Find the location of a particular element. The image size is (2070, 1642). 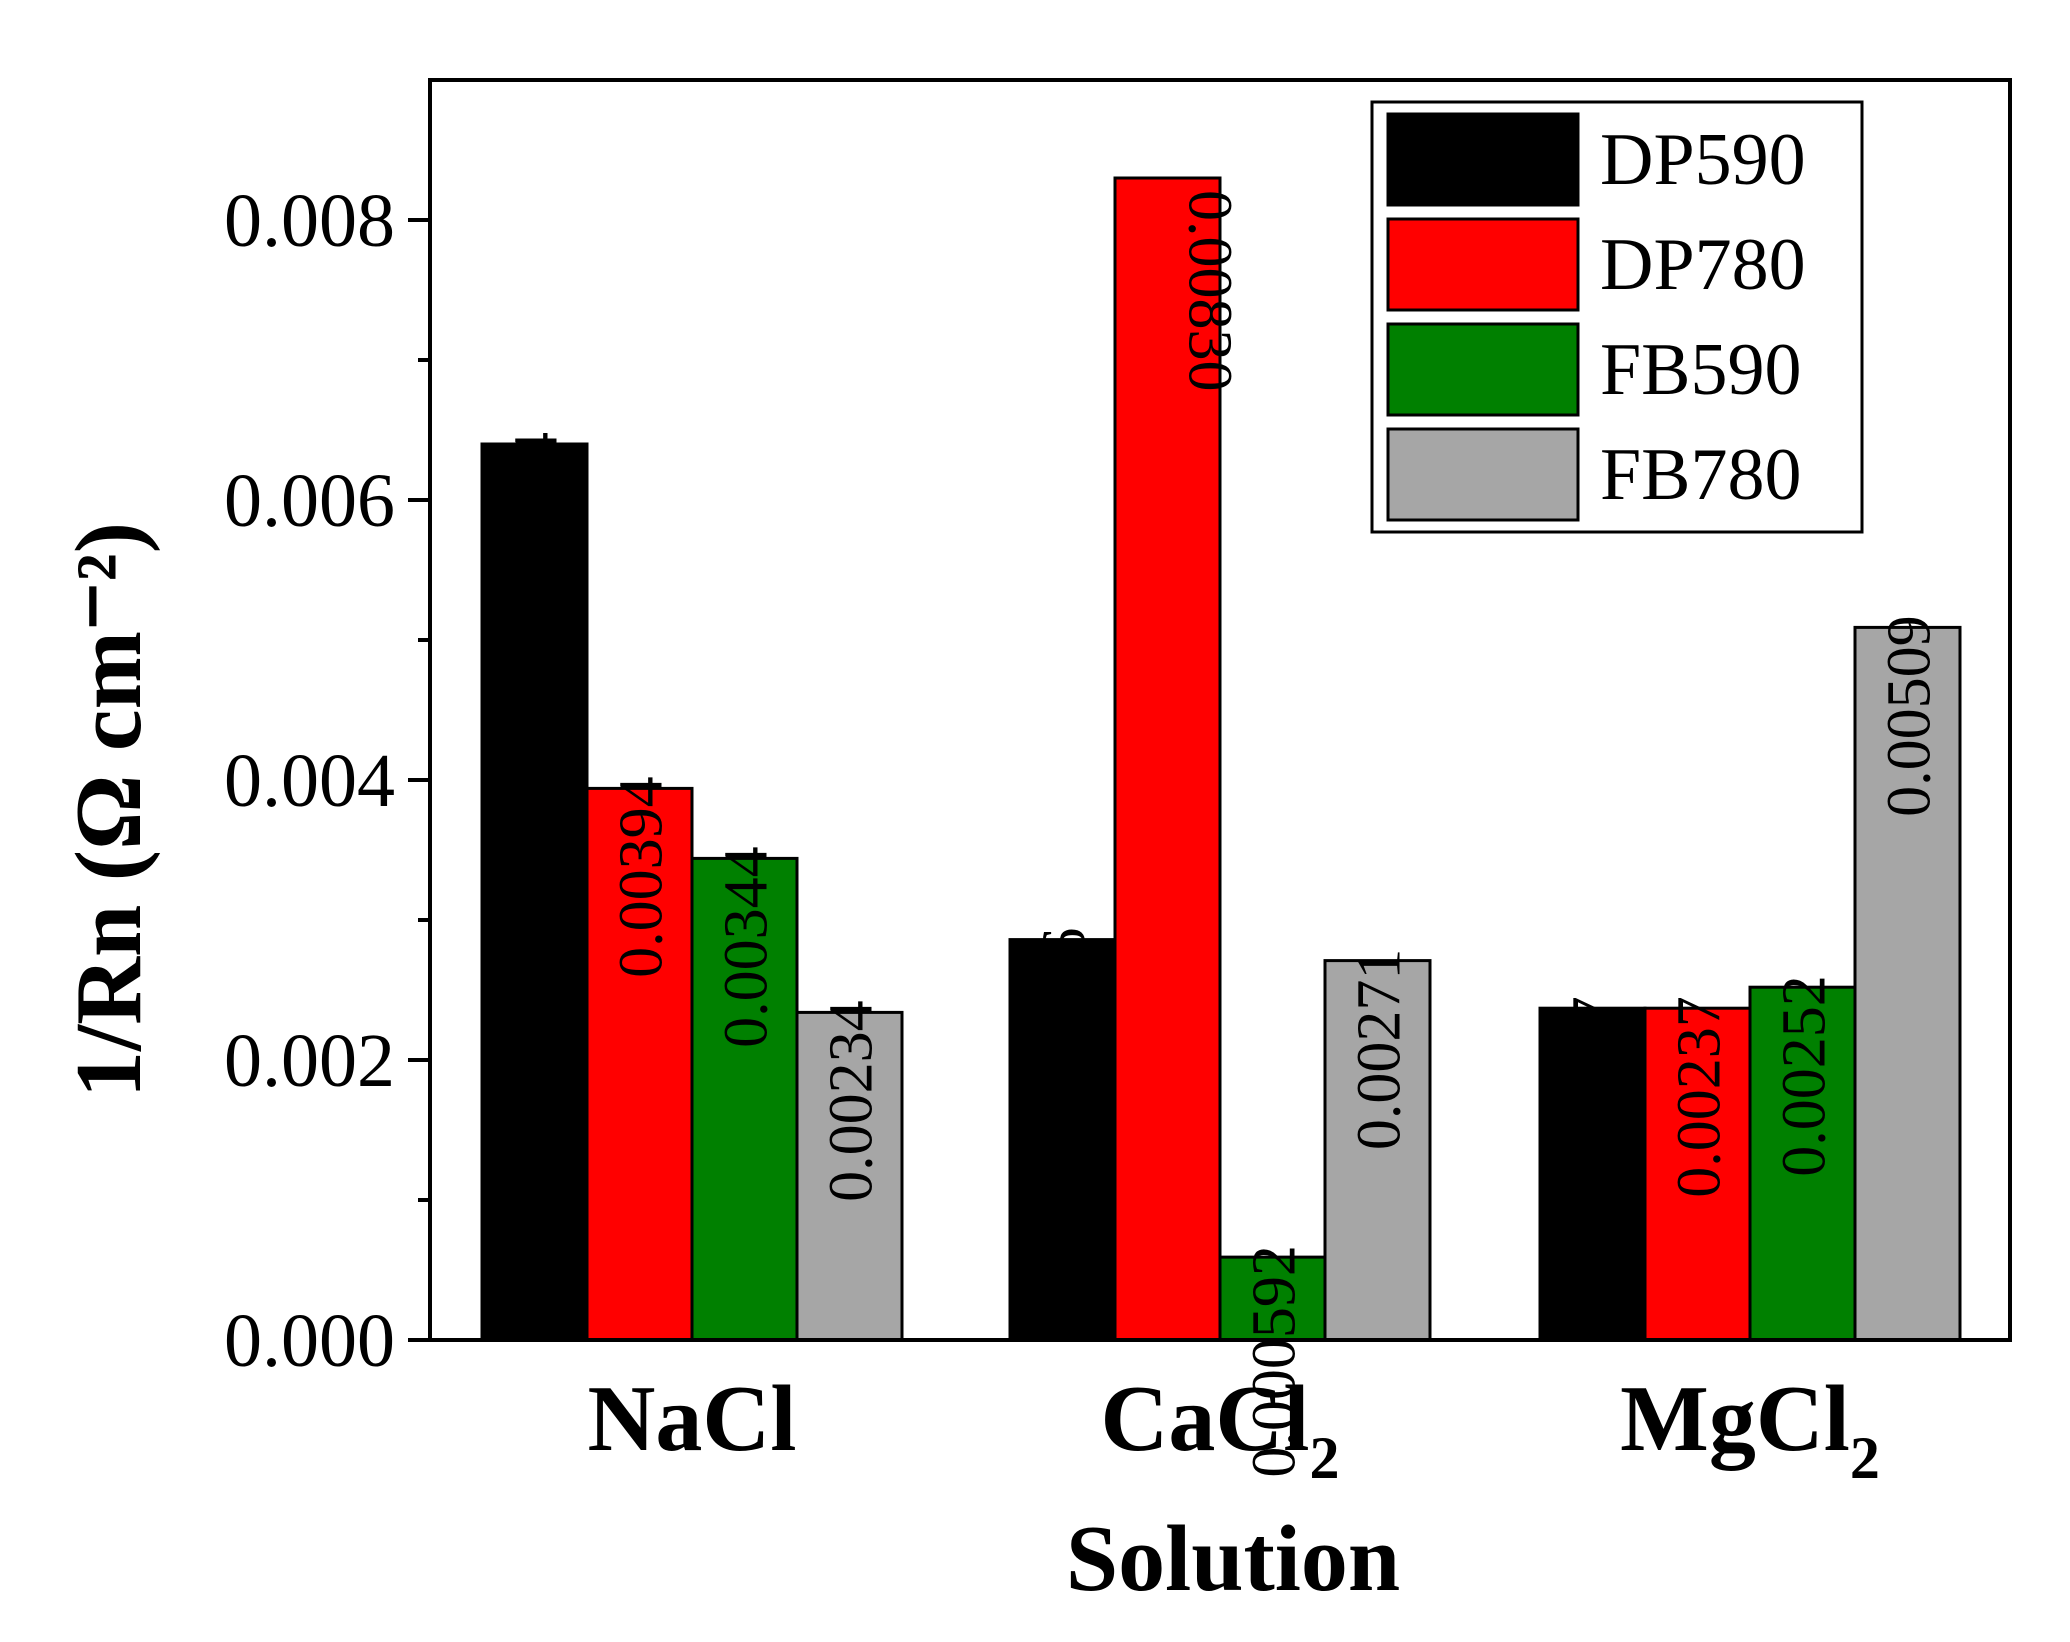

bar-dp590-mgcl is located at coordinates (1592, 1174).